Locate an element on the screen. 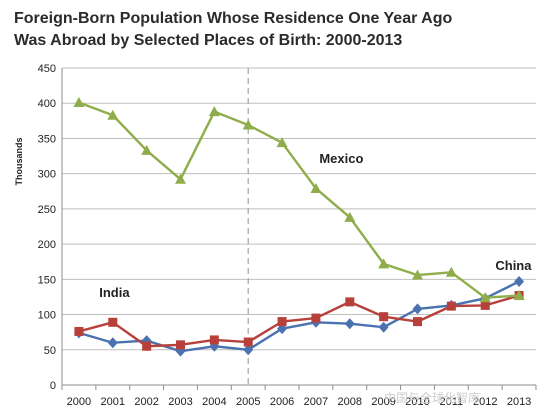 Image resolution: width=548 pixels, height=418 pixels. india-series-line is located at coordinates (299, 321).